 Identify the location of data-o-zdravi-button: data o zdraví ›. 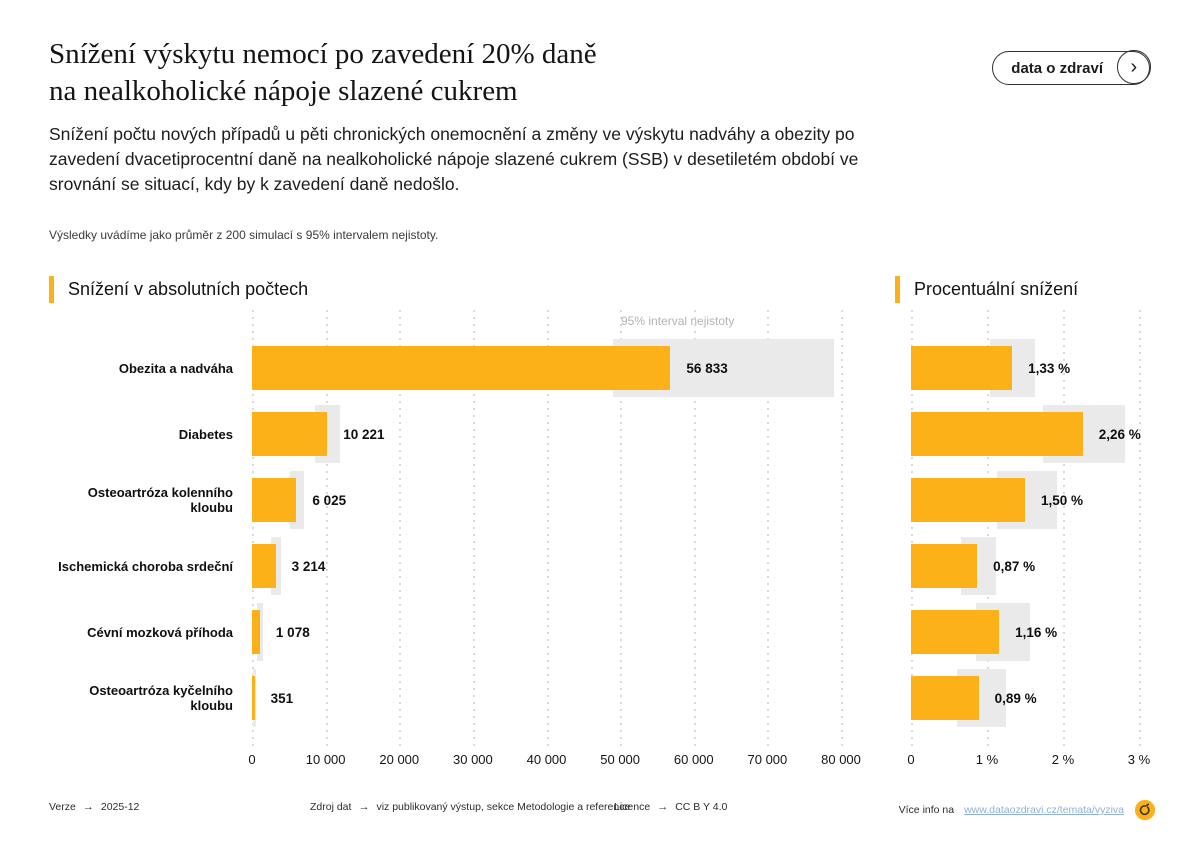
(1071, 67).